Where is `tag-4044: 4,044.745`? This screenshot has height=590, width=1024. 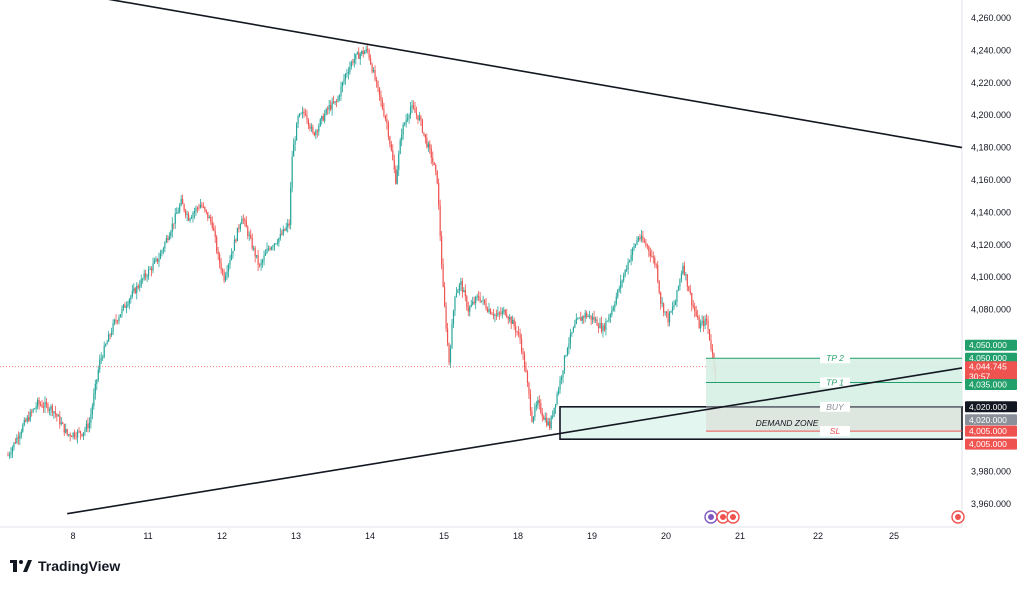 tag-4044: 4,044.745 is located at coordinates (988, 367).